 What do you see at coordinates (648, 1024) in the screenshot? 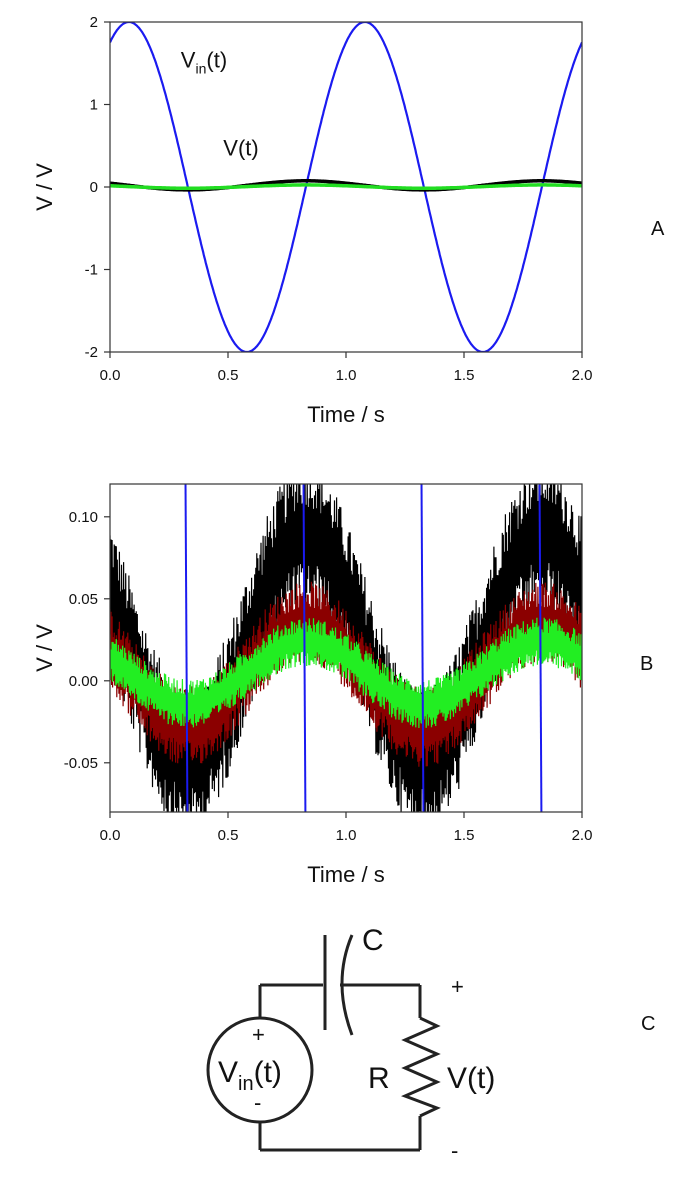
I see `panel-label-c: C` at bounding box center [648, 1024].